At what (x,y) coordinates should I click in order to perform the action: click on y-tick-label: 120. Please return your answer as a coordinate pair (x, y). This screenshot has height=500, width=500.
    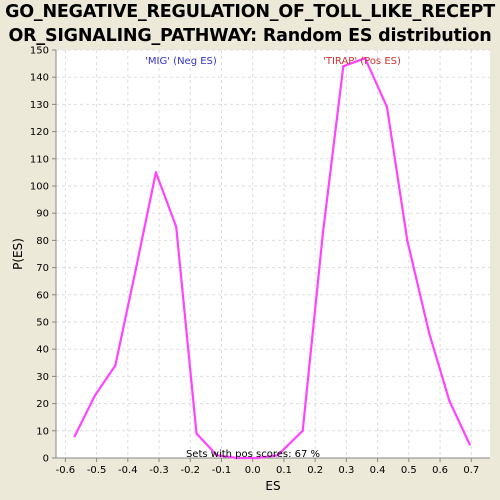
    Looking at the image, I should click on (39, 132).